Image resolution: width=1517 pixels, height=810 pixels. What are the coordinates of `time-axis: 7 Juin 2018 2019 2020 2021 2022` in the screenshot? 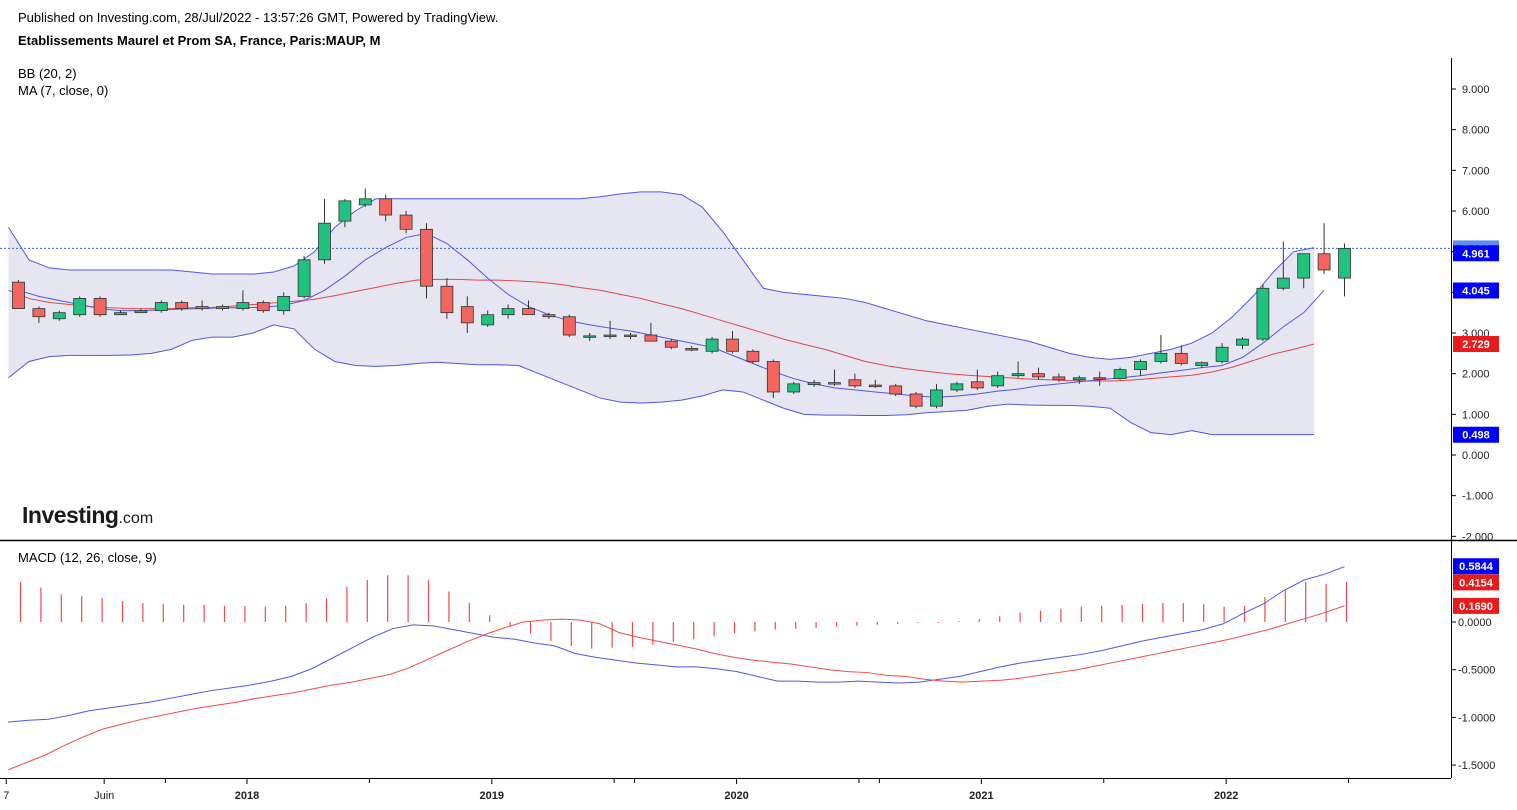 It's located at (676, 790).